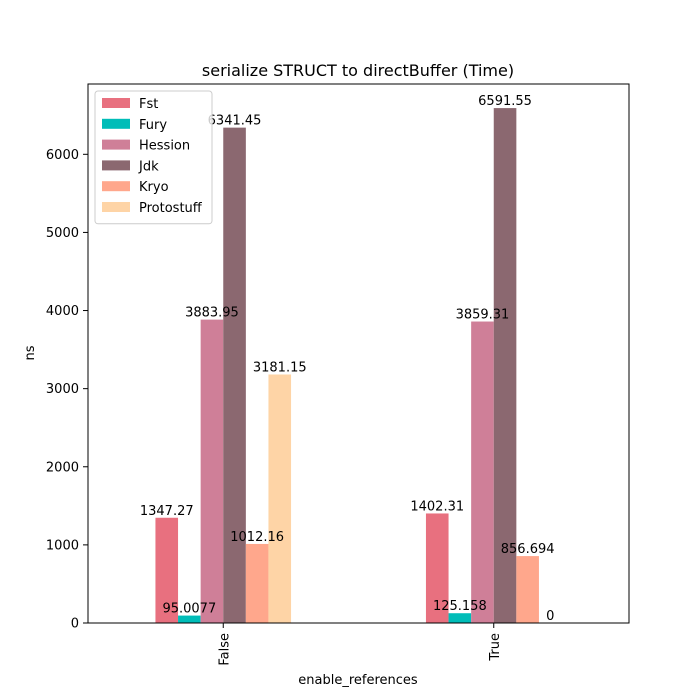 The image size is (700, 700). I want to click on y-tick-label-1000: 1000, so click(62, 545).